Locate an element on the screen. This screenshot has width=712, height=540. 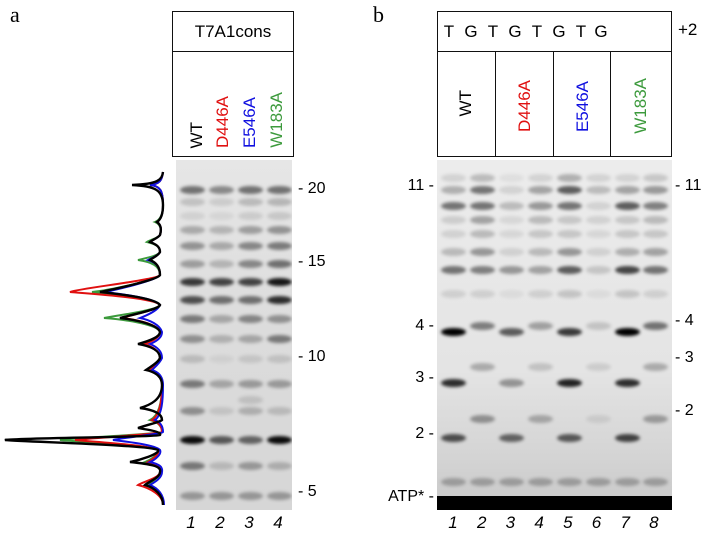
lane-number: 6 is located at coordinates (596, 522).